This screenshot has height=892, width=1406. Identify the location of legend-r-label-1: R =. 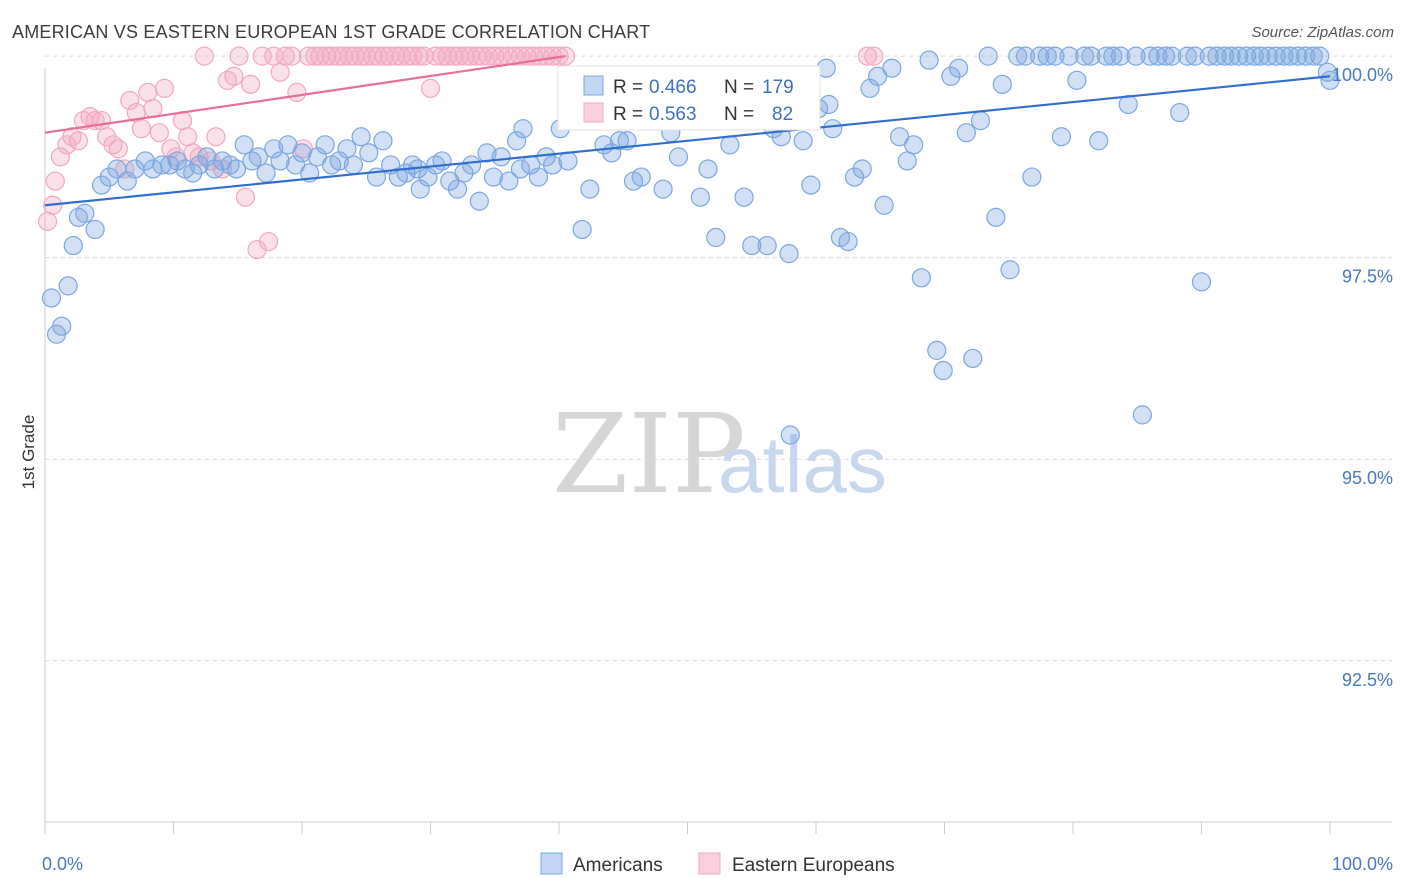
(628, 87).